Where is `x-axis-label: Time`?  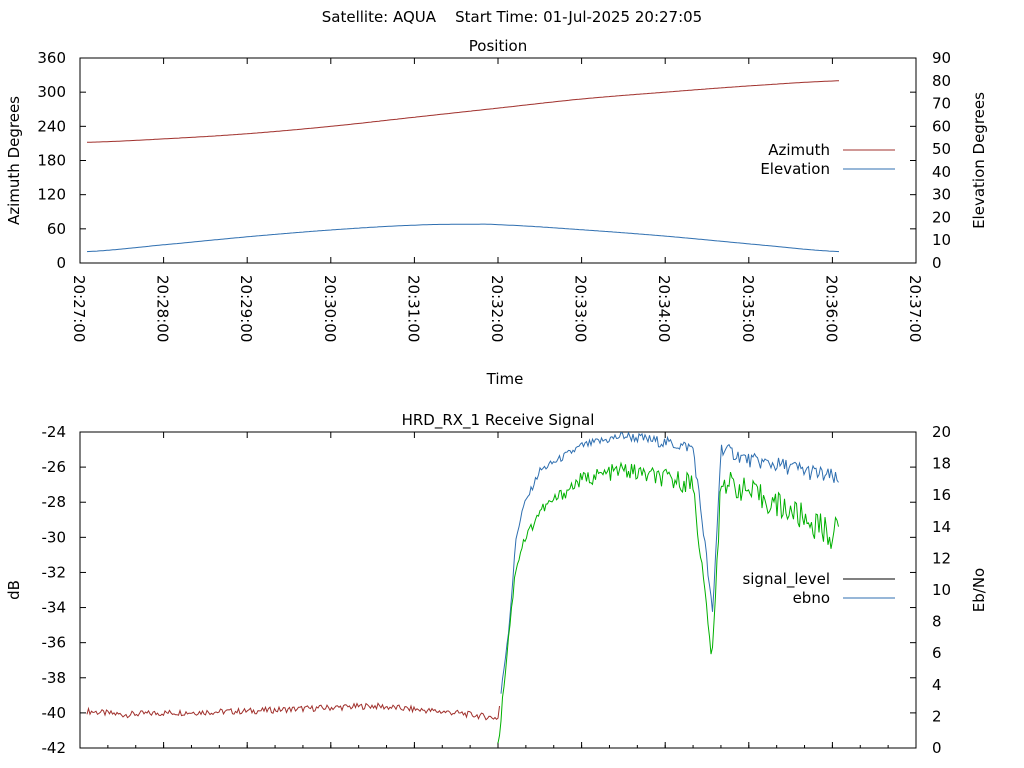
x-axis-label: Time is located at coordinates (505, 379).